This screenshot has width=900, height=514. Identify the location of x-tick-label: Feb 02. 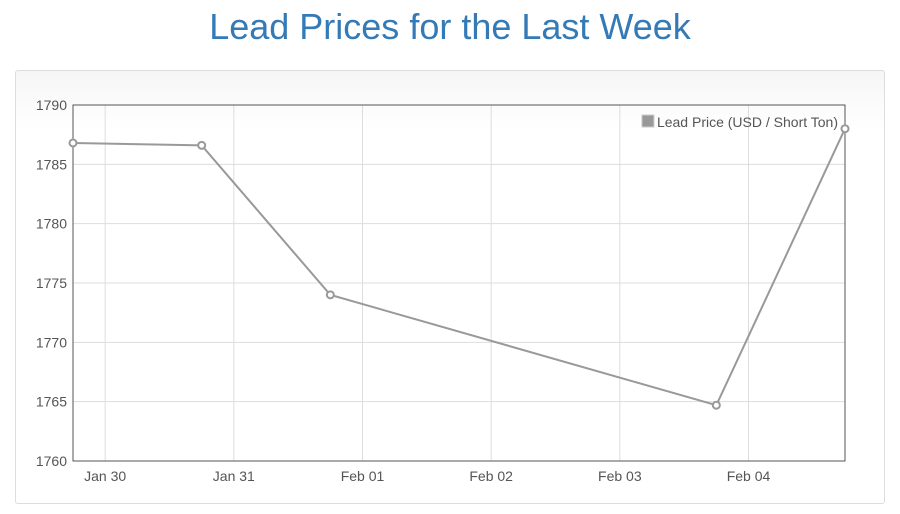
(491, 476).